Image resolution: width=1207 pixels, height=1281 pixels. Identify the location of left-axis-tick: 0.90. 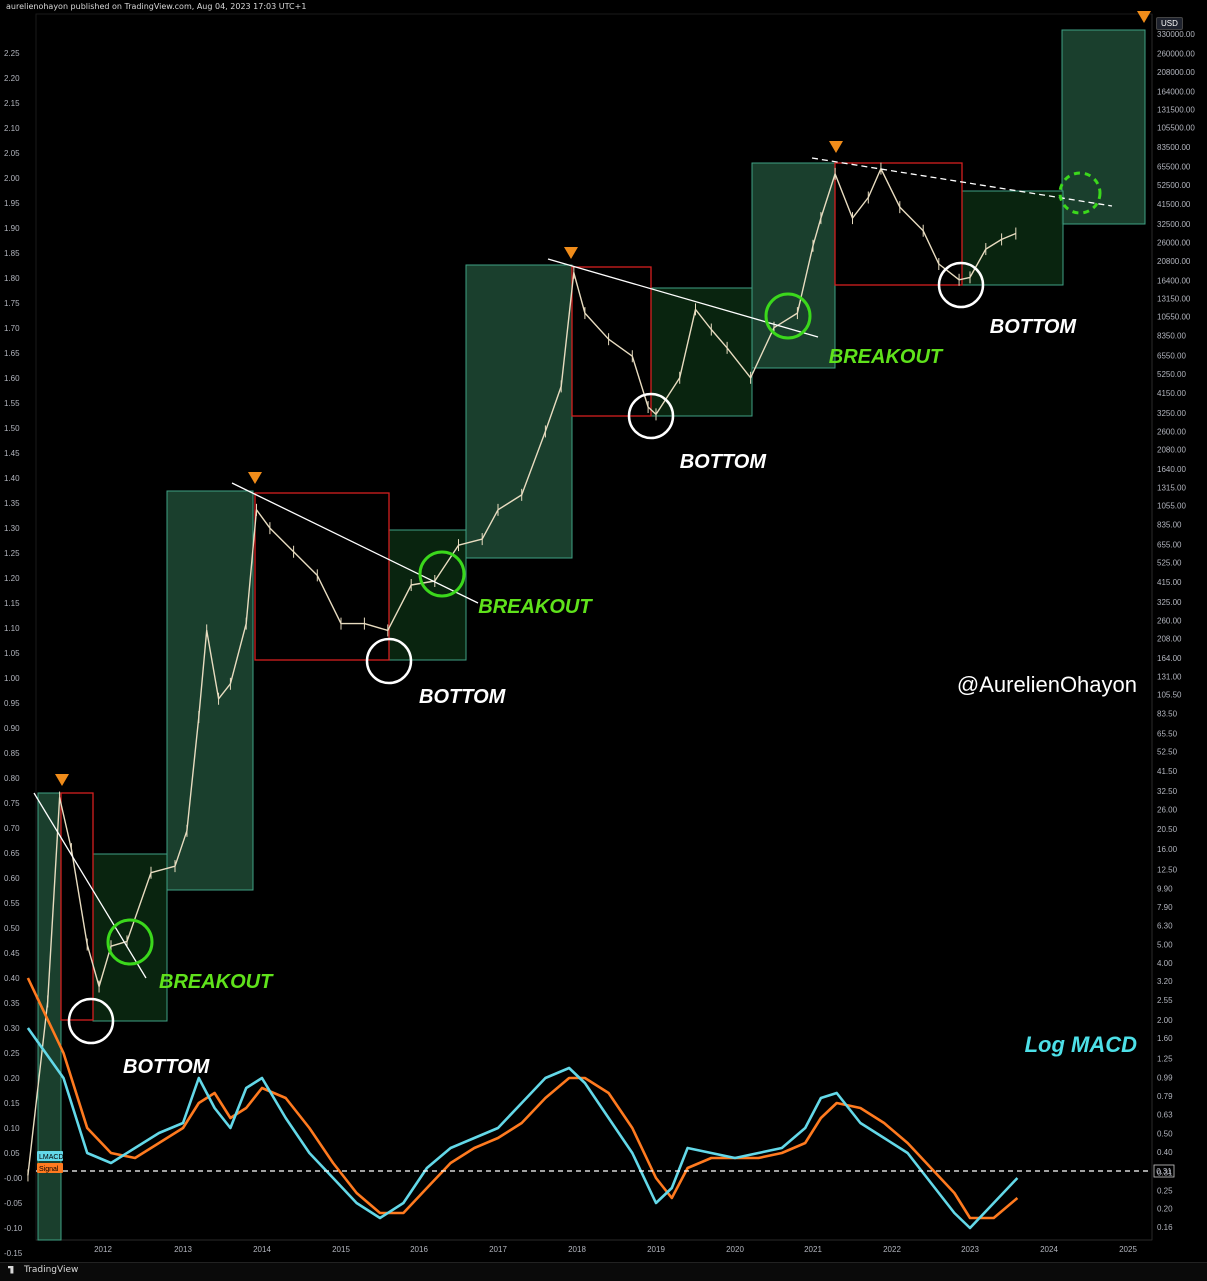
(12, 728).